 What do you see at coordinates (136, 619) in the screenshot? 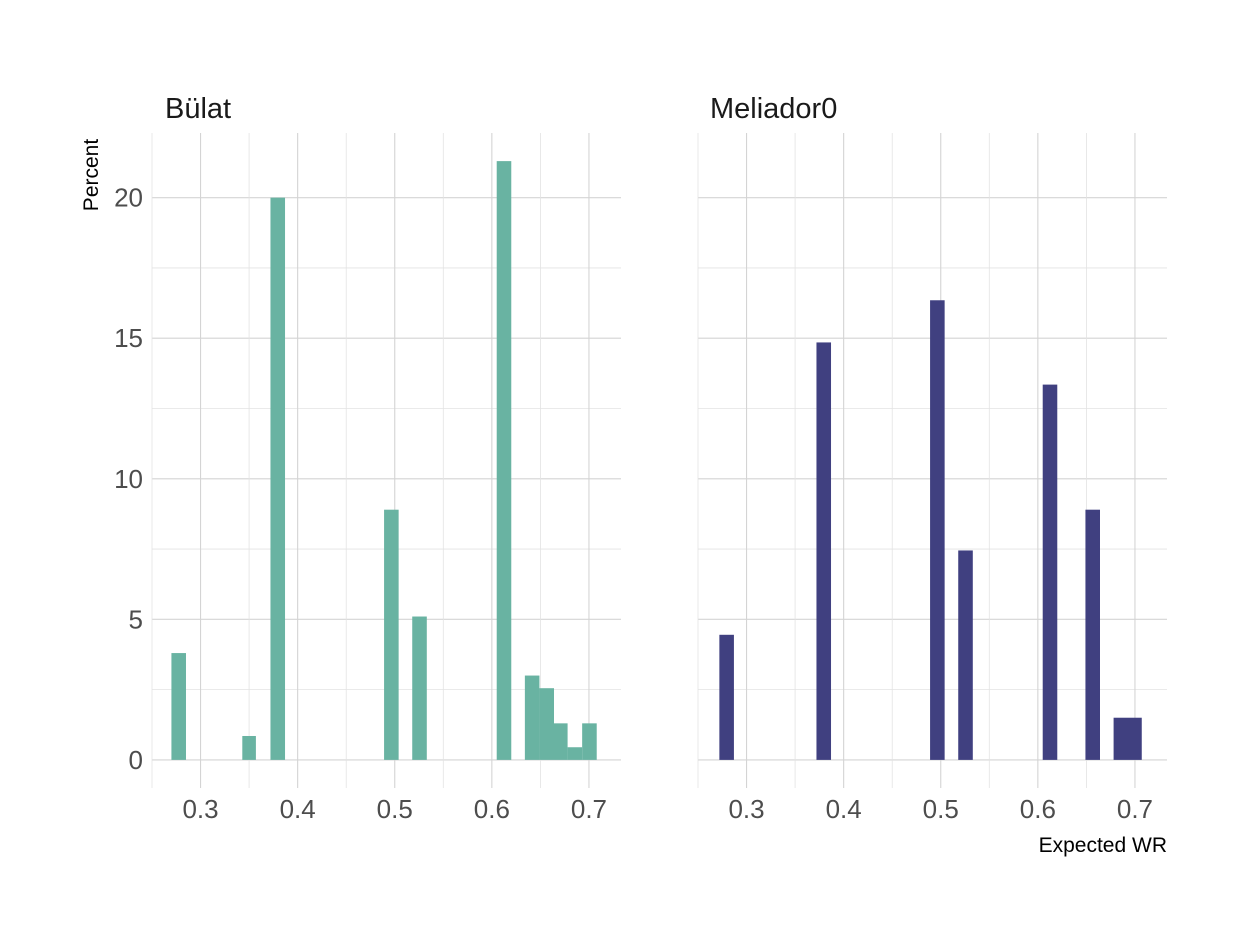
I see `y-tick-label: 5` at bounding box center [136, 619].